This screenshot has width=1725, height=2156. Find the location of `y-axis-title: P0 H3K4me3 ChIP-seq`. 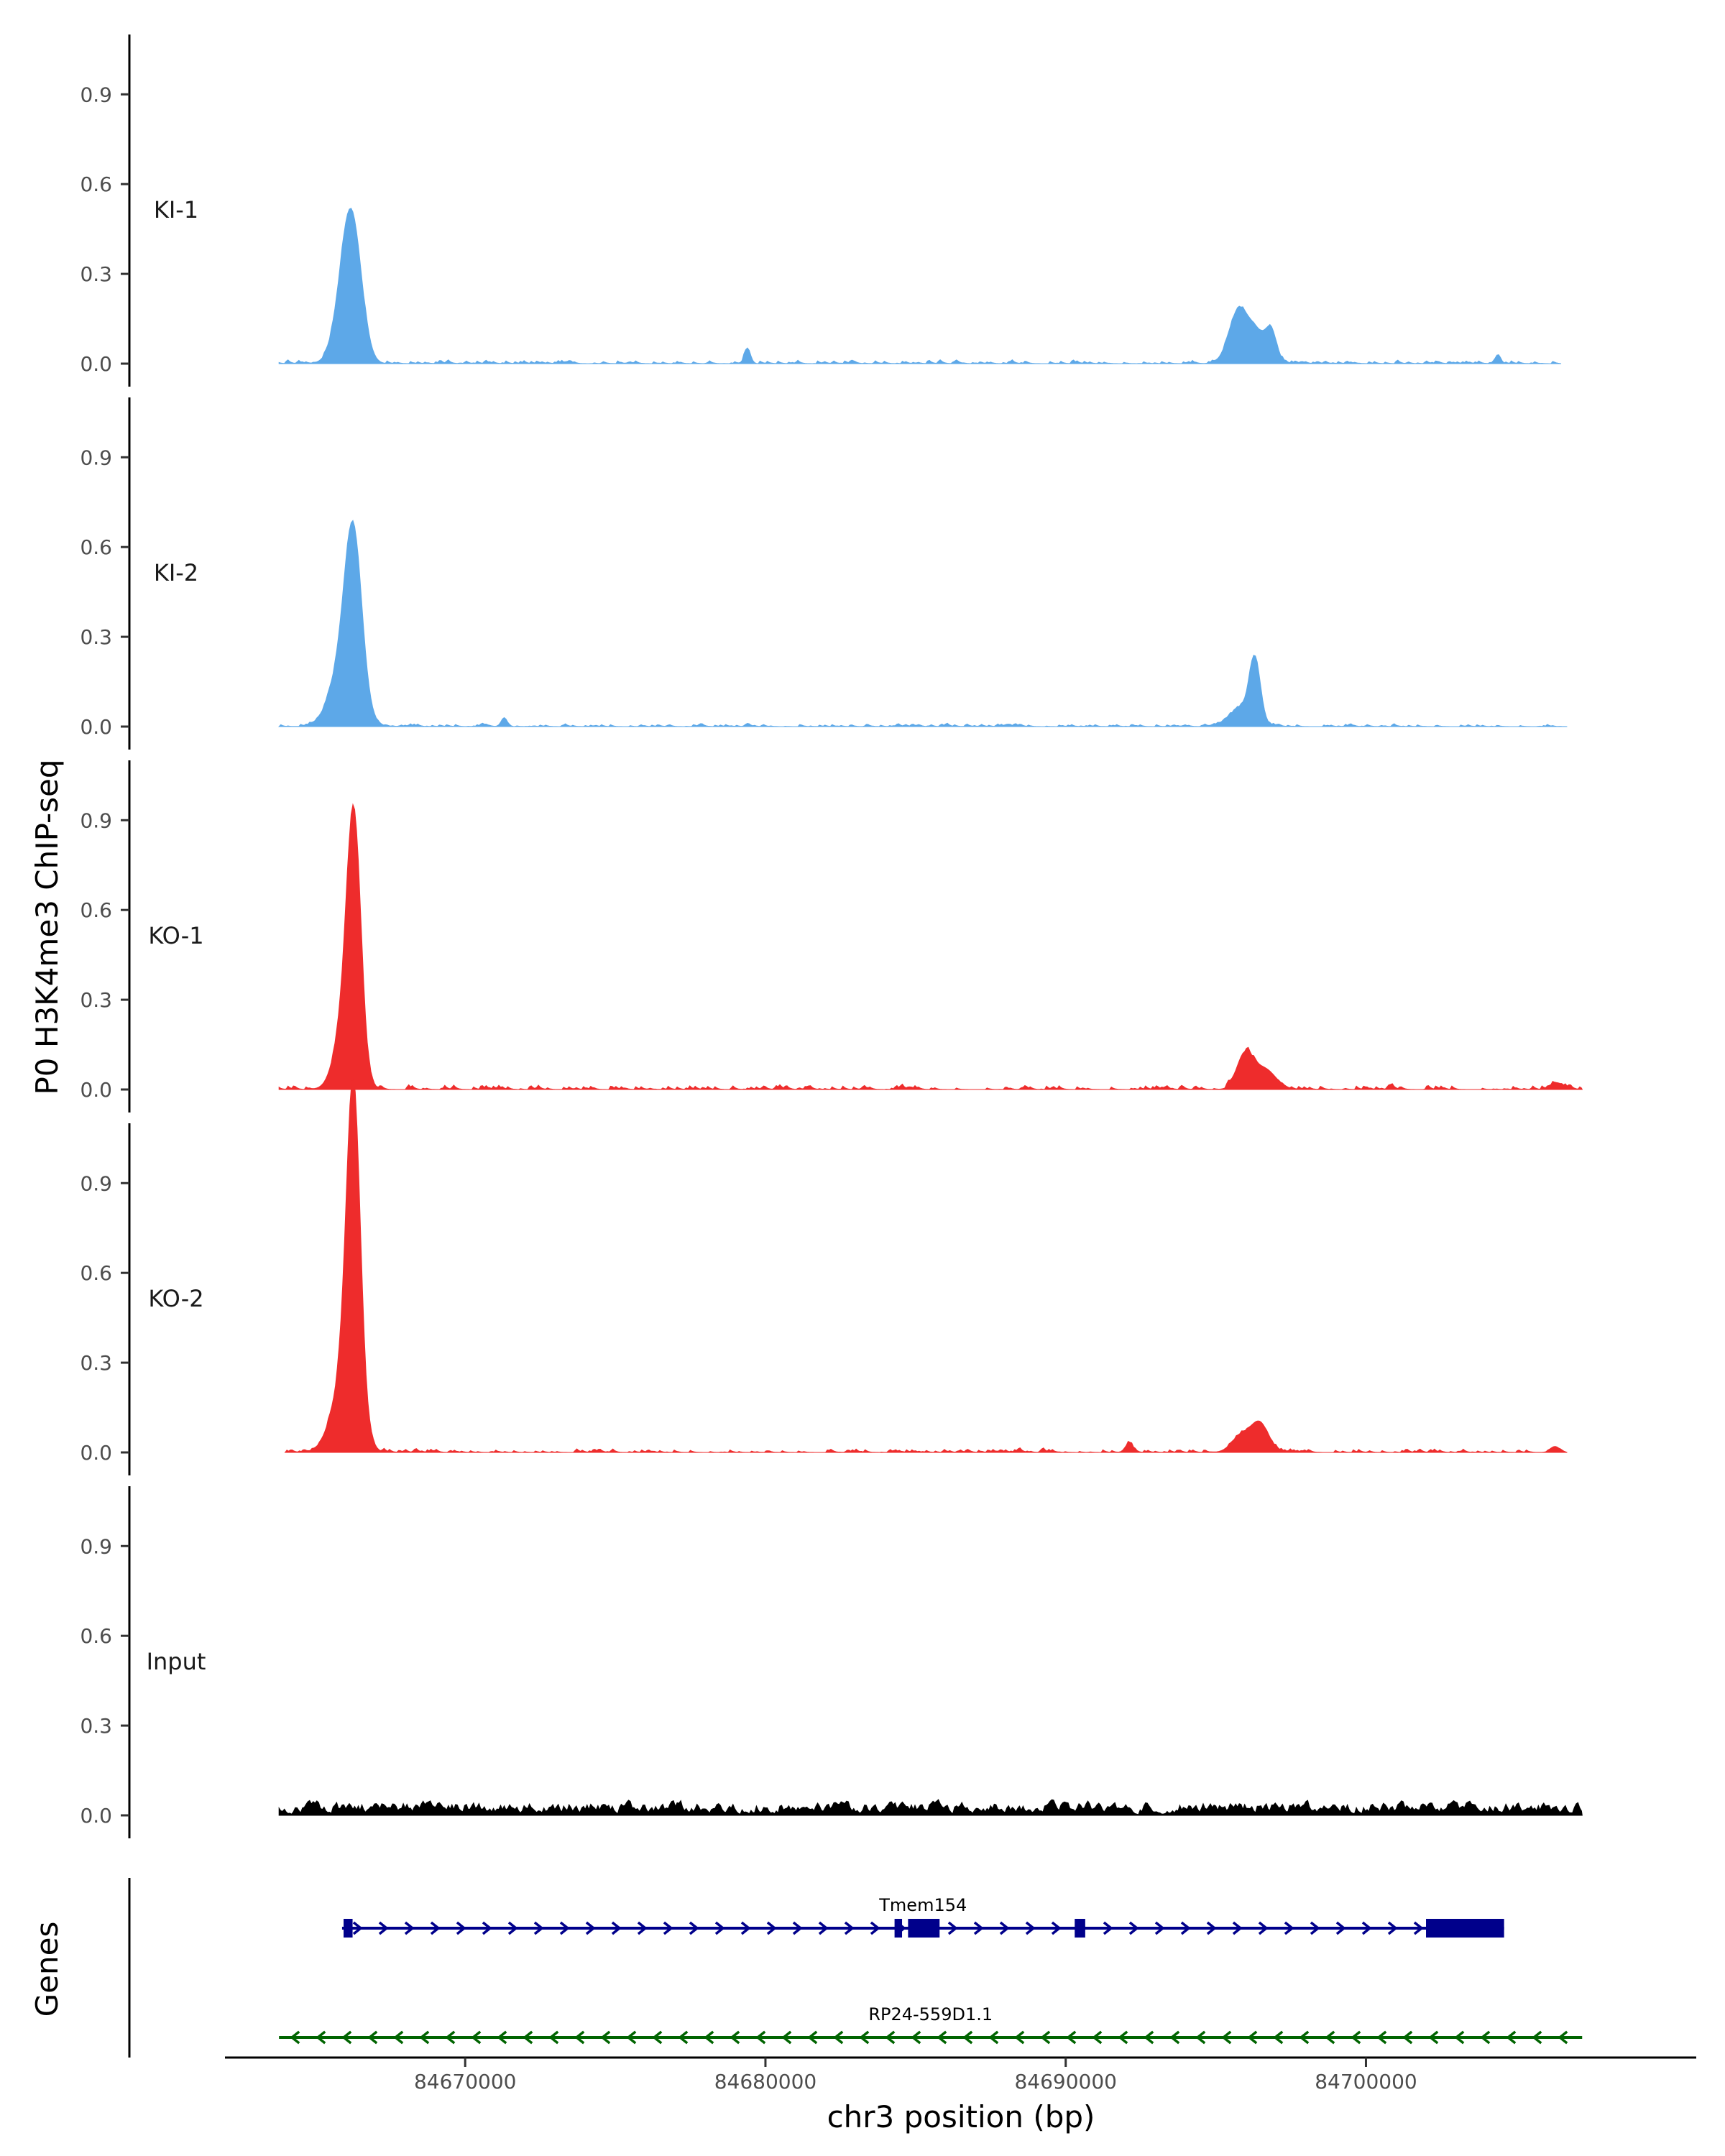

y-axis-title: P0 H3K4me3 ChIP-seq is located at coordinates (47, 927).